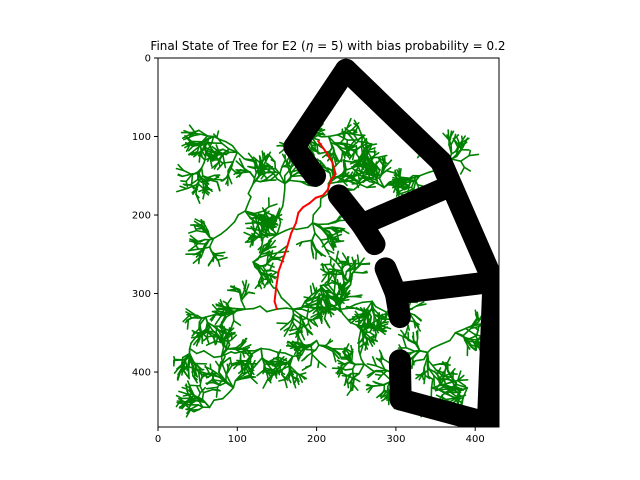  I want to click on chart-title-part-2: = 5) with bias probability = 0.2, so click(409, 46).